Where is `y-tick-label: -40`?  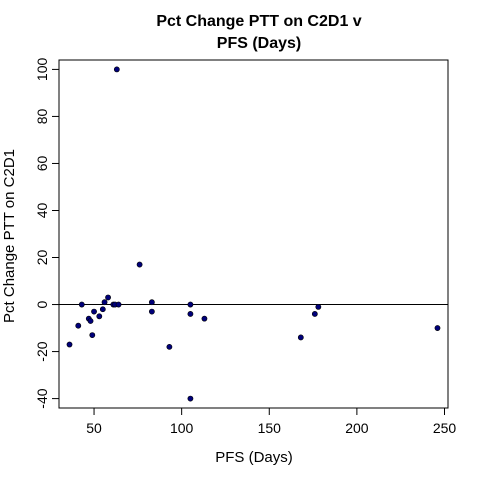
y-tick-label: -40 is located at coordinates (42, 398).